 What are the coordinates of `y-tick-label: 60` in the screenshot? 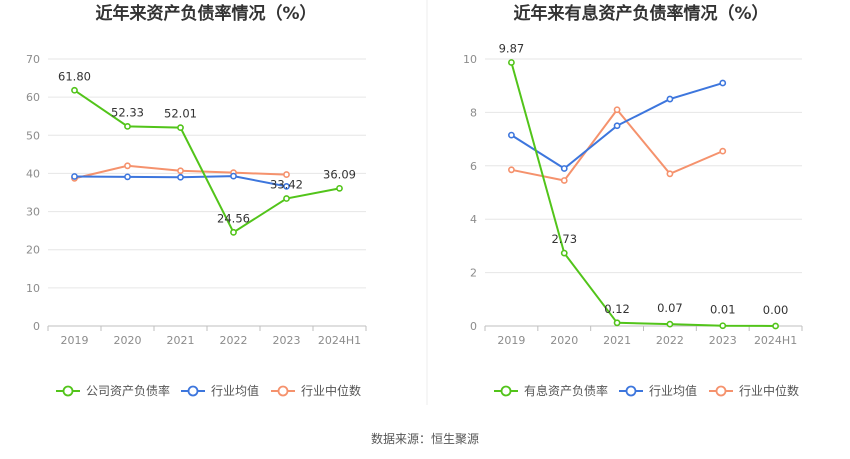 It's located at (33, 97).